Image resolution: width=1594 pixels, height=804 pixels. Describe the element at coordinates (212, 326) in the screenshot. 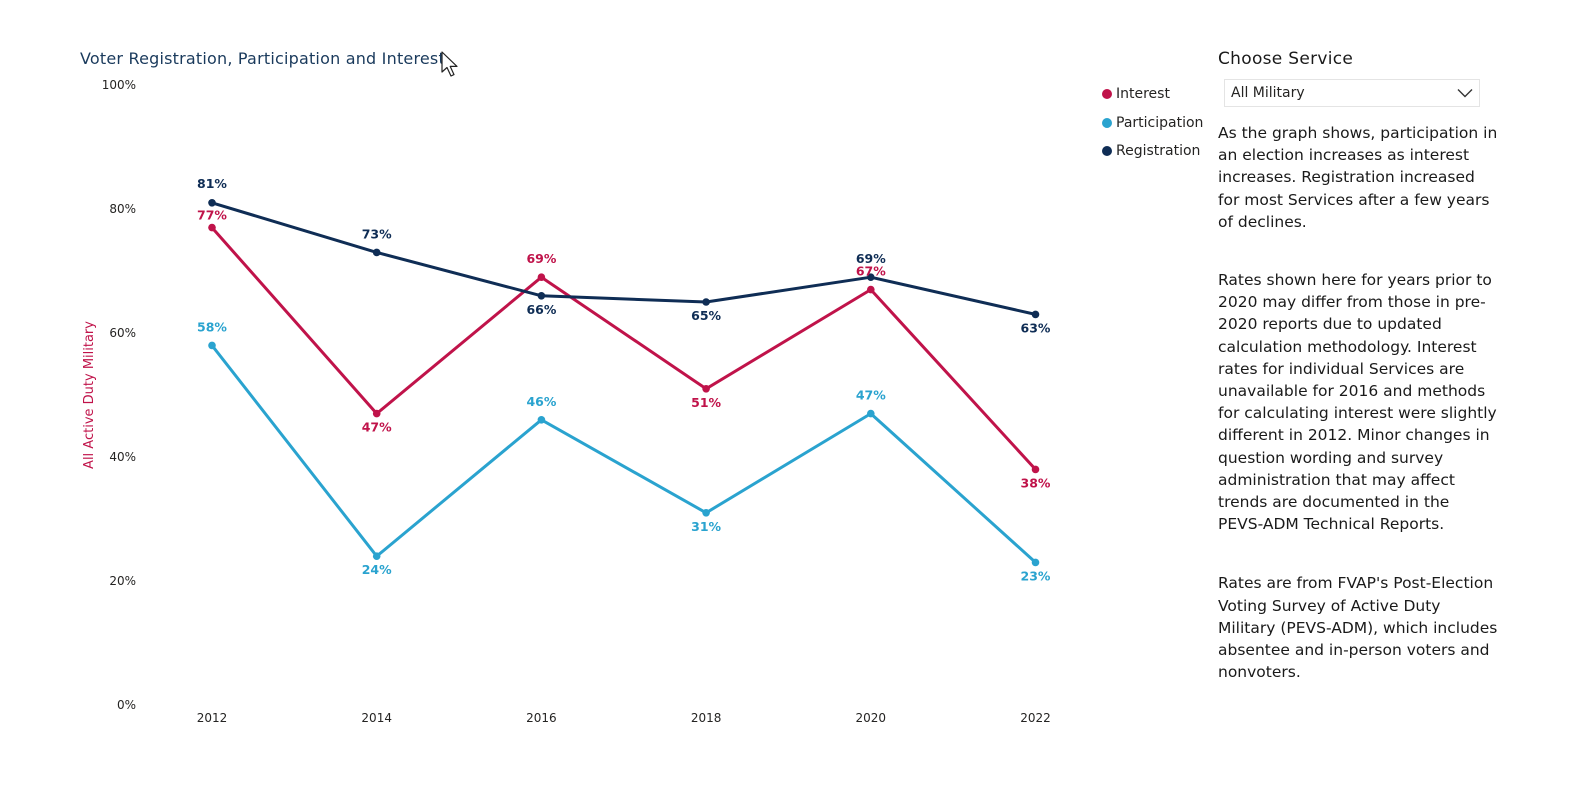

I see `data-label-participation: 58%` at that location.